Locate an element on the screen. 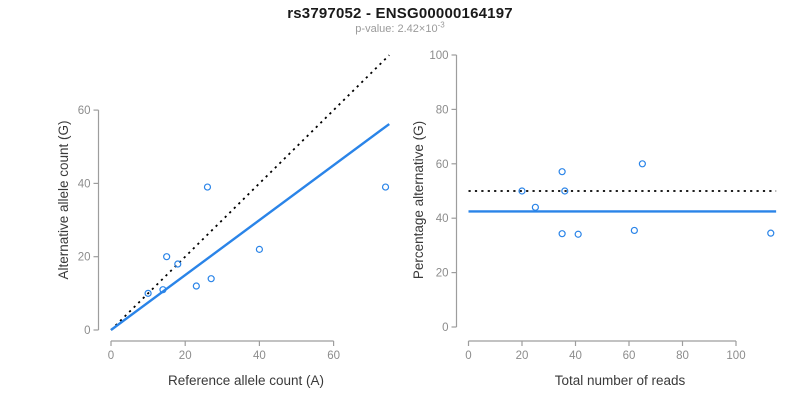  pvalue-subtitle: p-value: 2.42×10-3 is located at coordinates (400, 27).